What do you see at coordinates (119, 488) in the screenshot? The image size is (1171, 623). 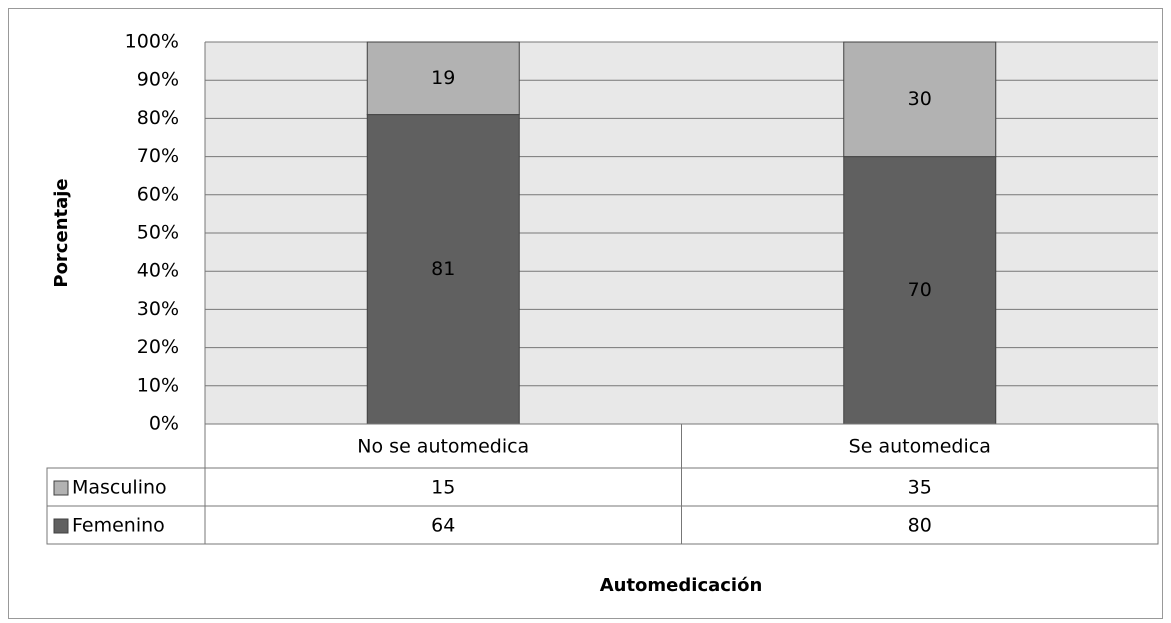 I see `legend-label: Masculino` at bounding box center [119, 488].